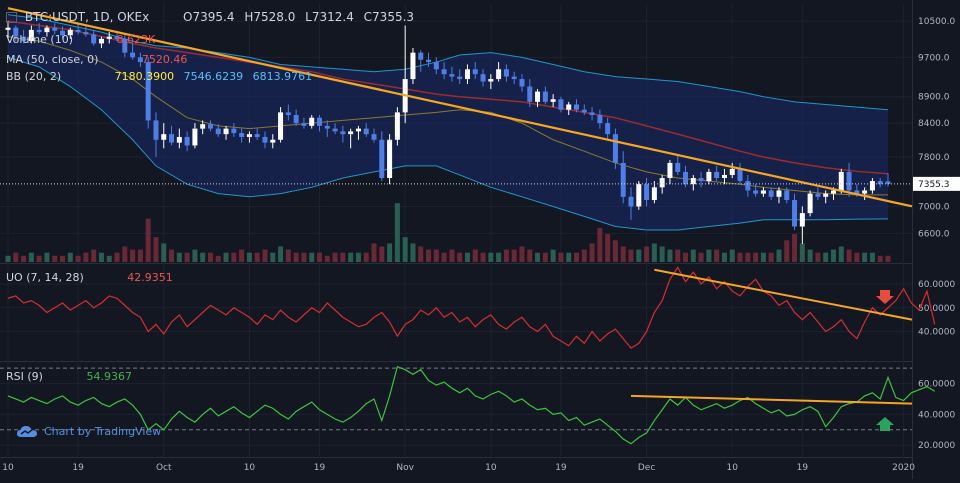  Describe the element at coordinates (39, 39) in the screenshot. I see `volume-label: Volume (10)` at that location.